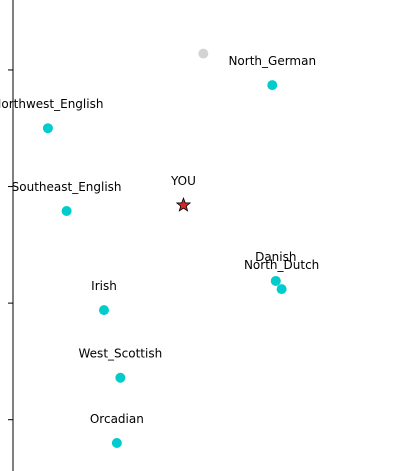 The height and width of the screenshot is (471, 409). Describe the element at coordinates (183, 204) in the screenshot. I see `point-star` at that location.